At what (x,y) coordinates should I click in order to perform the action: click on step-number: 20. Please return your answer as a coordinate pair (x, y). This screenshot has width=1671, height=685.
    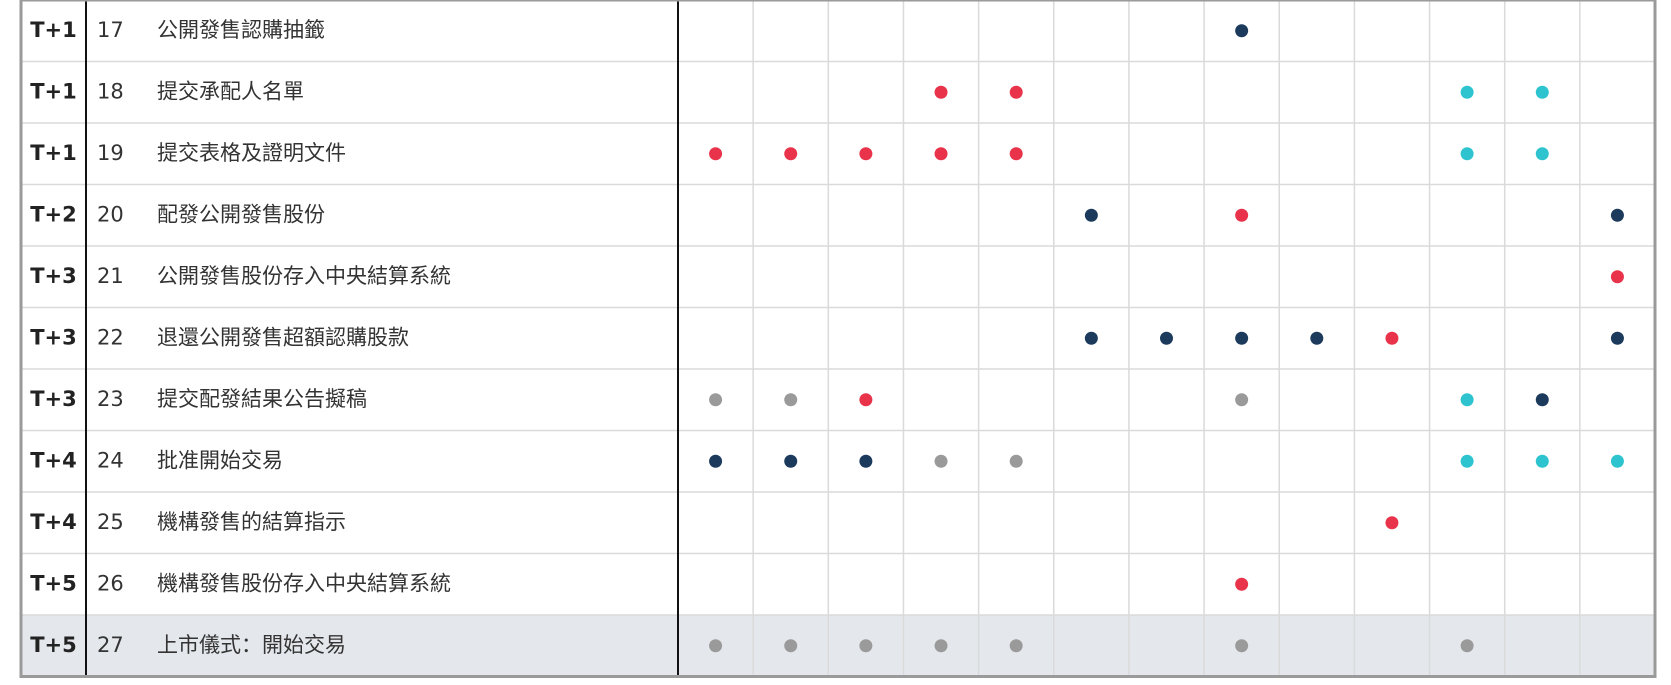
    Looking at the image, I should click on (110, 214).